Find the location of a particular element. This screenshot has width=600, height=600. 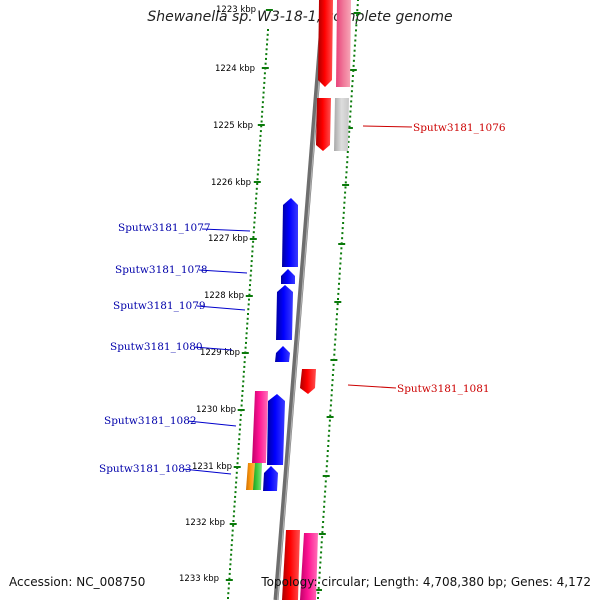

gene-label: Sputw3181_1083 is located at coordinates (145, 469).